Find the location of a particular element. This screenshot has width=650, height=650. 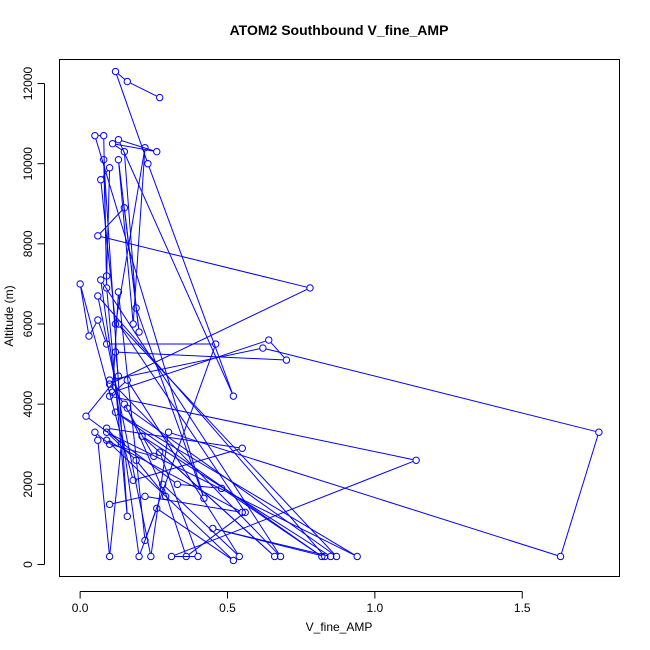

x-tick-label: 0.5 is located at coordinates (227, 608).